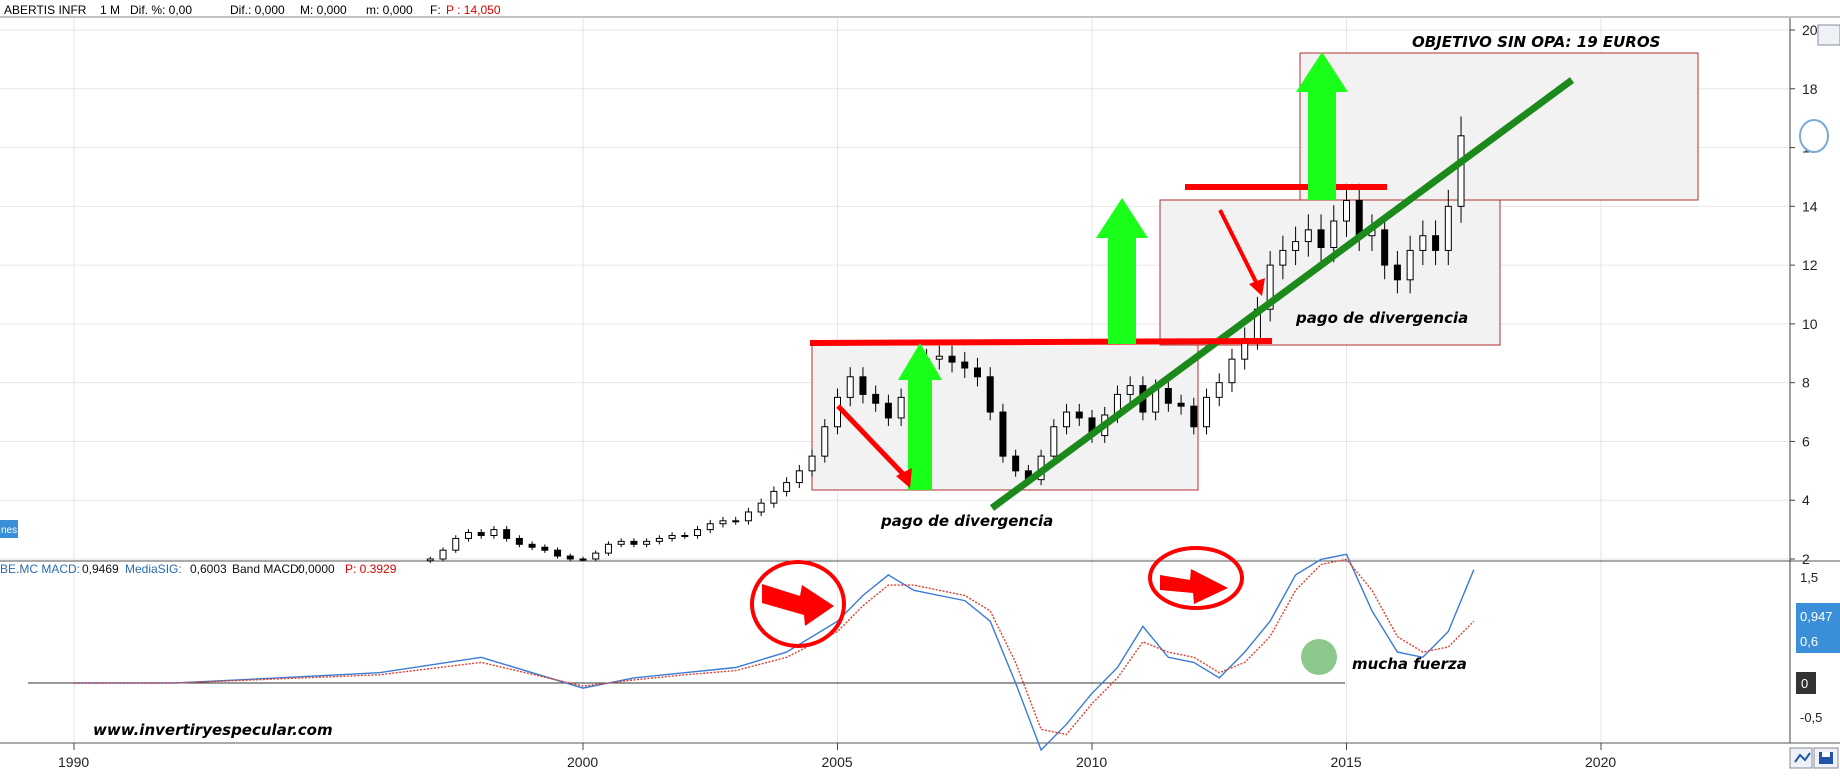 This screenshot has width=1840, height=779. What do you see at coordinates (1319, 657) in the screenshot?
I see `strength-highlight` at bounding box center [1319, 657].